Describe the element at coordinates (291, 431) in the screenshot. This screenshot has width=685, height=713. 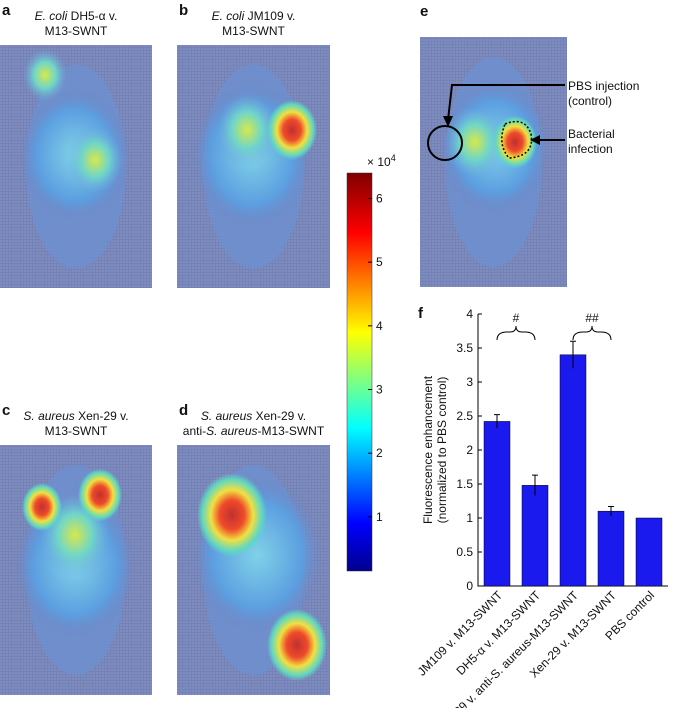
I see `title-segment: -M13-SWNT` at that location.